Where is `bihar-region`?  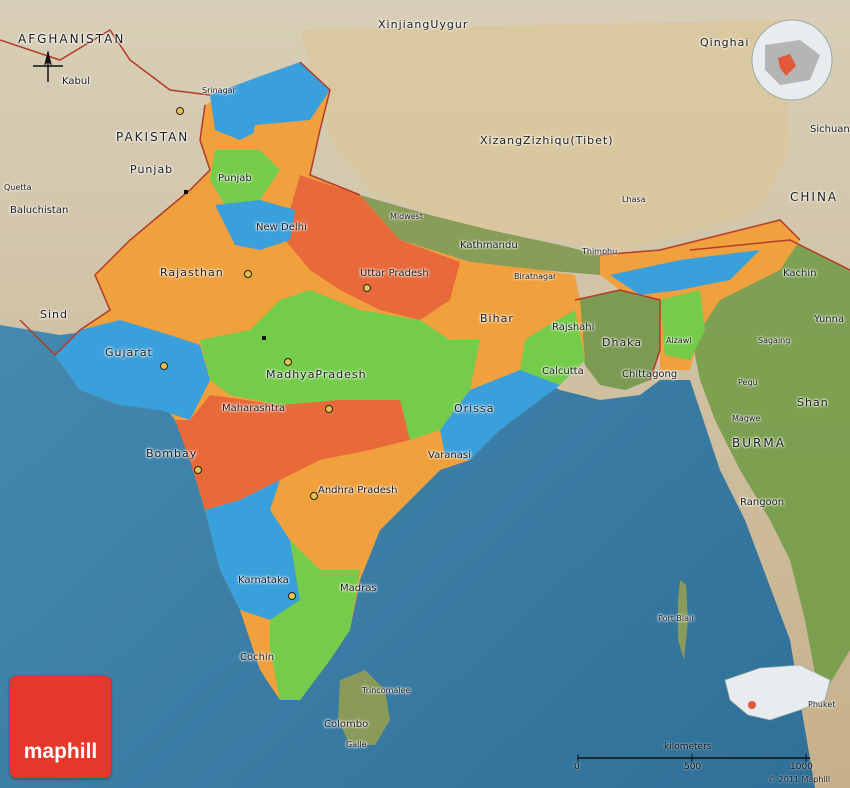 bihar-region is located at coordinates (512, 301).